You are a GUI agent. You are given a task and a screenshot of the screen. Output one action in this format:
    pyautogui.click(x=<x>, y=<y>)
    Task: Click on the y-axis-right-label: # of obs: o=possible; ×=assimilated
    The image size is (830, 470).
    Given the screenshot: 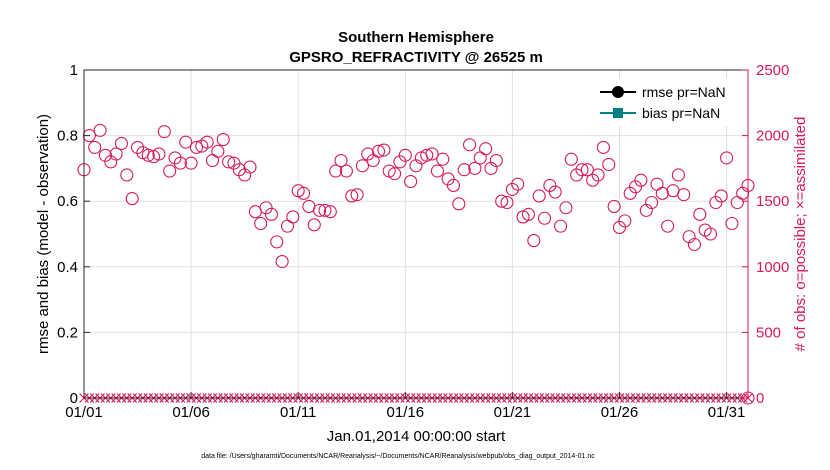 What is the action you would take?
    pyautogui.click(x=800, y=234)
    